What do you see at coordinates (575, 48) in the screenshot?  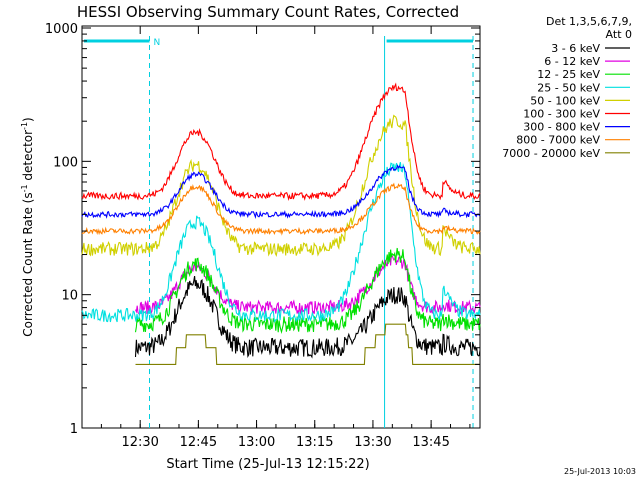 I see `legend-label: 3 - 6 keV` at bounding box center [575, 48].